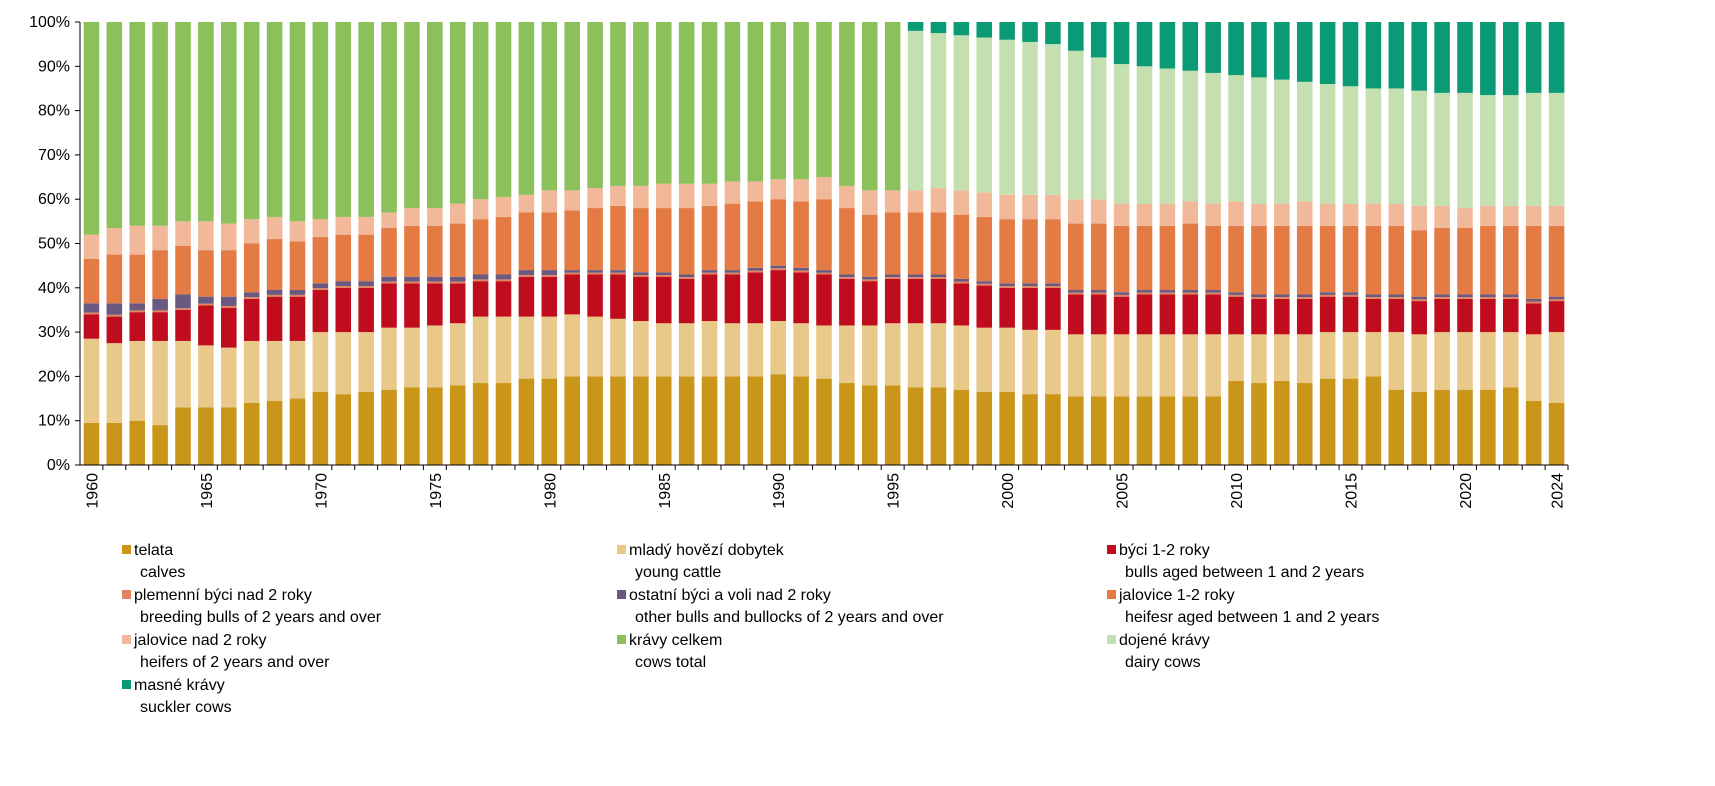 This screenshot has height=786, width=1715. What do you see at coordinates (1164, 550) in the screenshot?
I see `legend-label: býci 1-2 roky` at bounding box center [1164, 550].